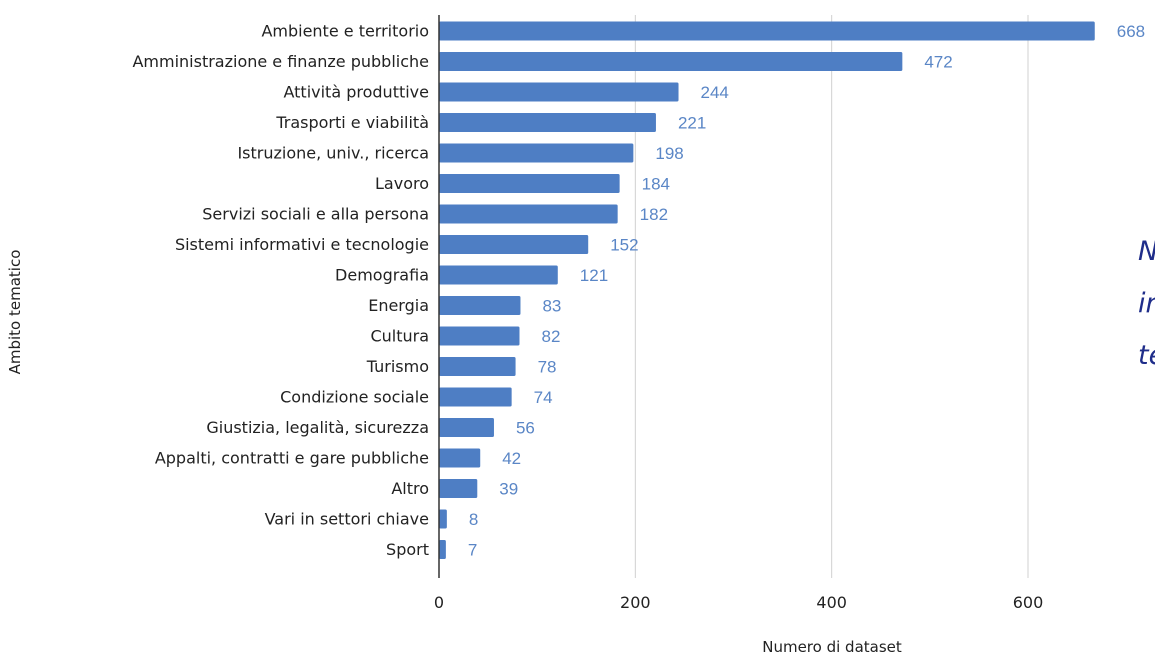 The height and width of the screenshot is (658, 1155). What do you see at coordinates (317, 427) in the screenshot?
I see `category-label: Giustizia, legalità, sicurezza` at bounding box center [317, 427].